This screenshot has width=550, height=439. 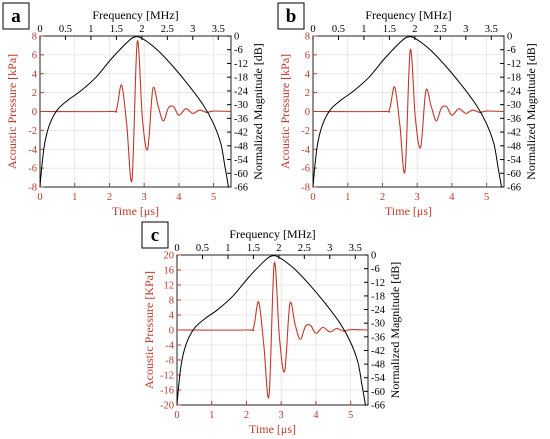 I want to click on tick-label-frequency: 0.5, so click(x=338, y=29).